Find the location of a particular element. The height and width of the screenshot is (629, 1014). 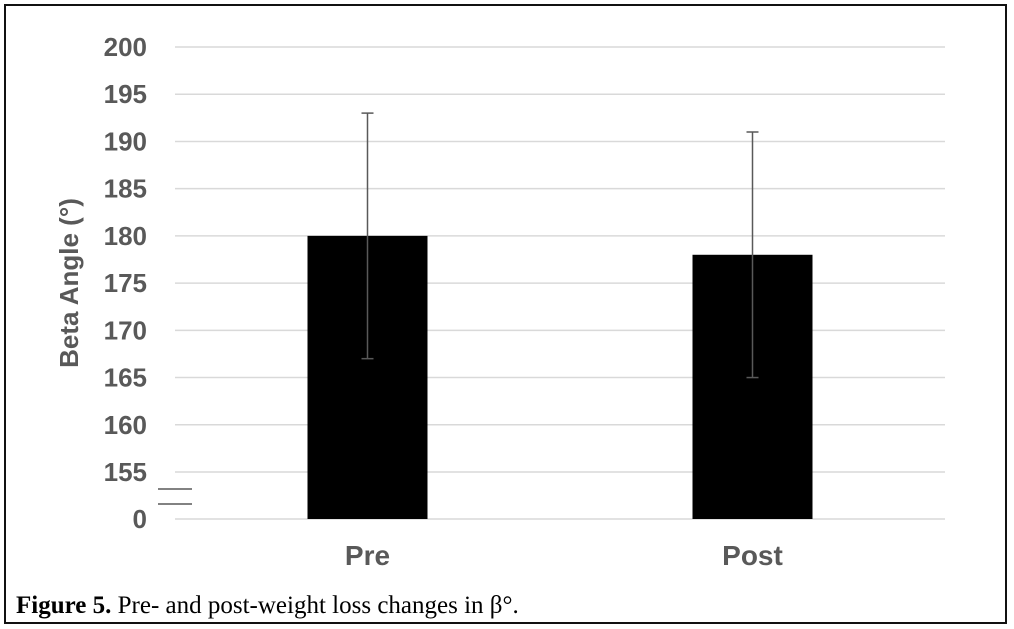

y-tick-label: 195 is located at coordinates (125, 94).